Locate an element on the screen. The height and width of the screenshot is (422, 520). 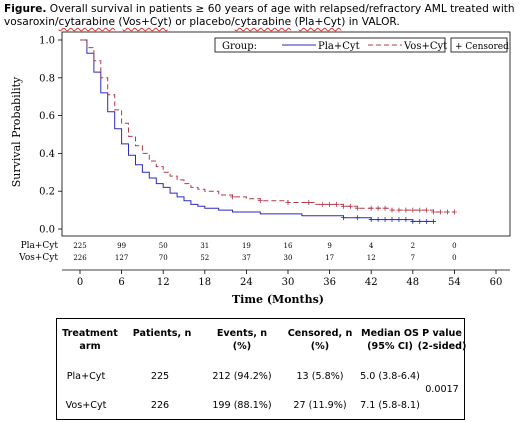
caption-sep: / is located at coordinates (56, 22).